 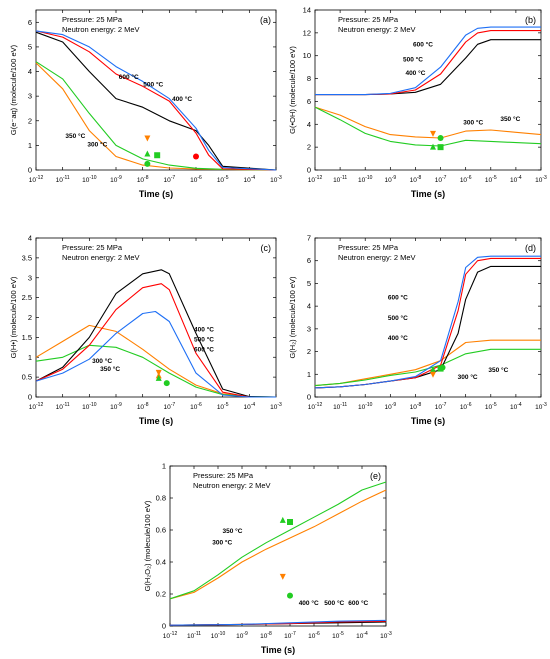 What do you see at coordinates (530, 248) in the screenshot?
I see `panel-label: (d)` at bounding box center [530, 248].